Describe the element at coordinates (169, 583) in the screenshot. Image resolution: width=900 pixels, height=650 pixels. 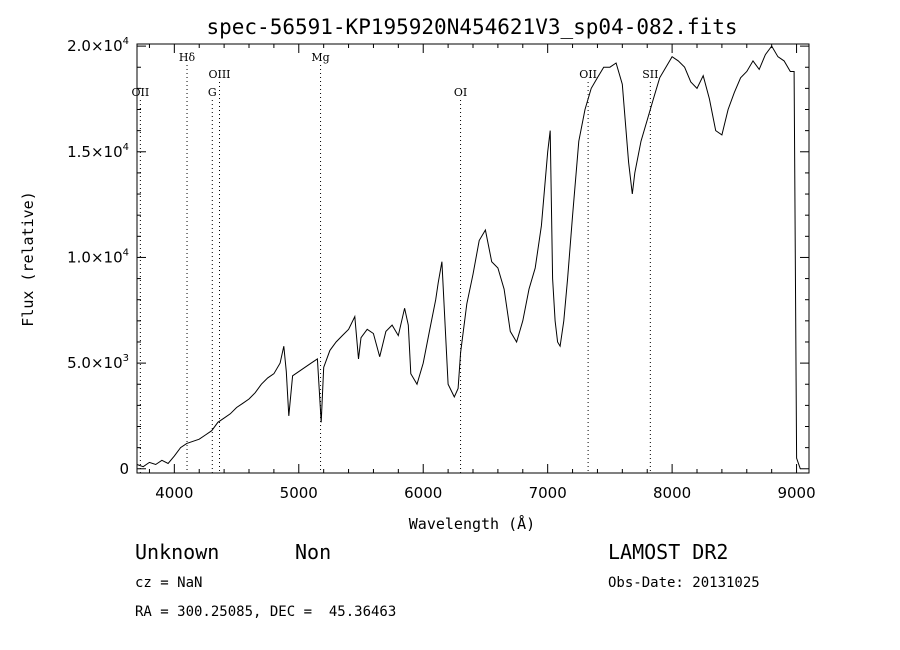
I see `redshift-cz: cz = NaN` at that location.